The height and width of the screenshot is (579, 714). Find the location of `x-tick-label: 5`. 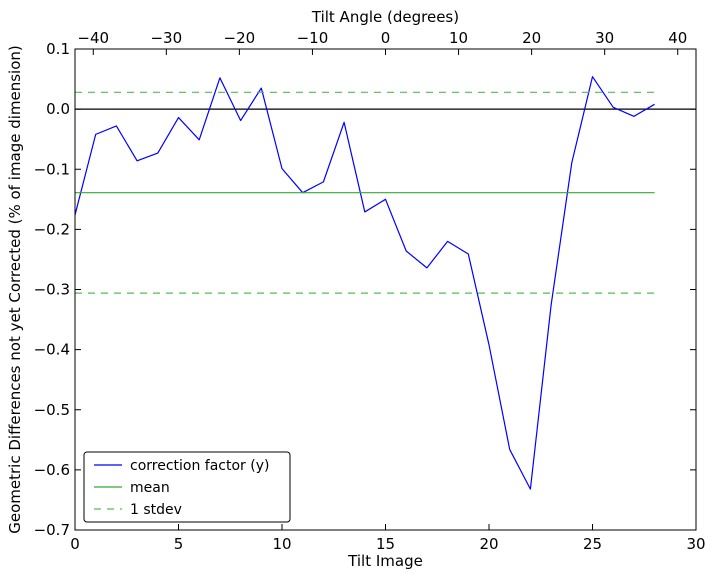

x-tick-label: 5 is located at coordinates (179, 544).